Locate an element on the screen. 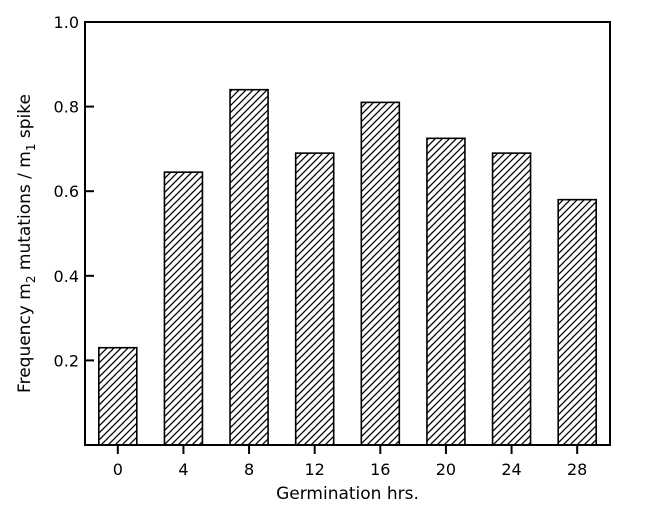 This screenshot has height=511, width=650. y-axis-ticks: 0.2 0.4 0.6 0.8 1.0 is located at coordinates (74, 191).